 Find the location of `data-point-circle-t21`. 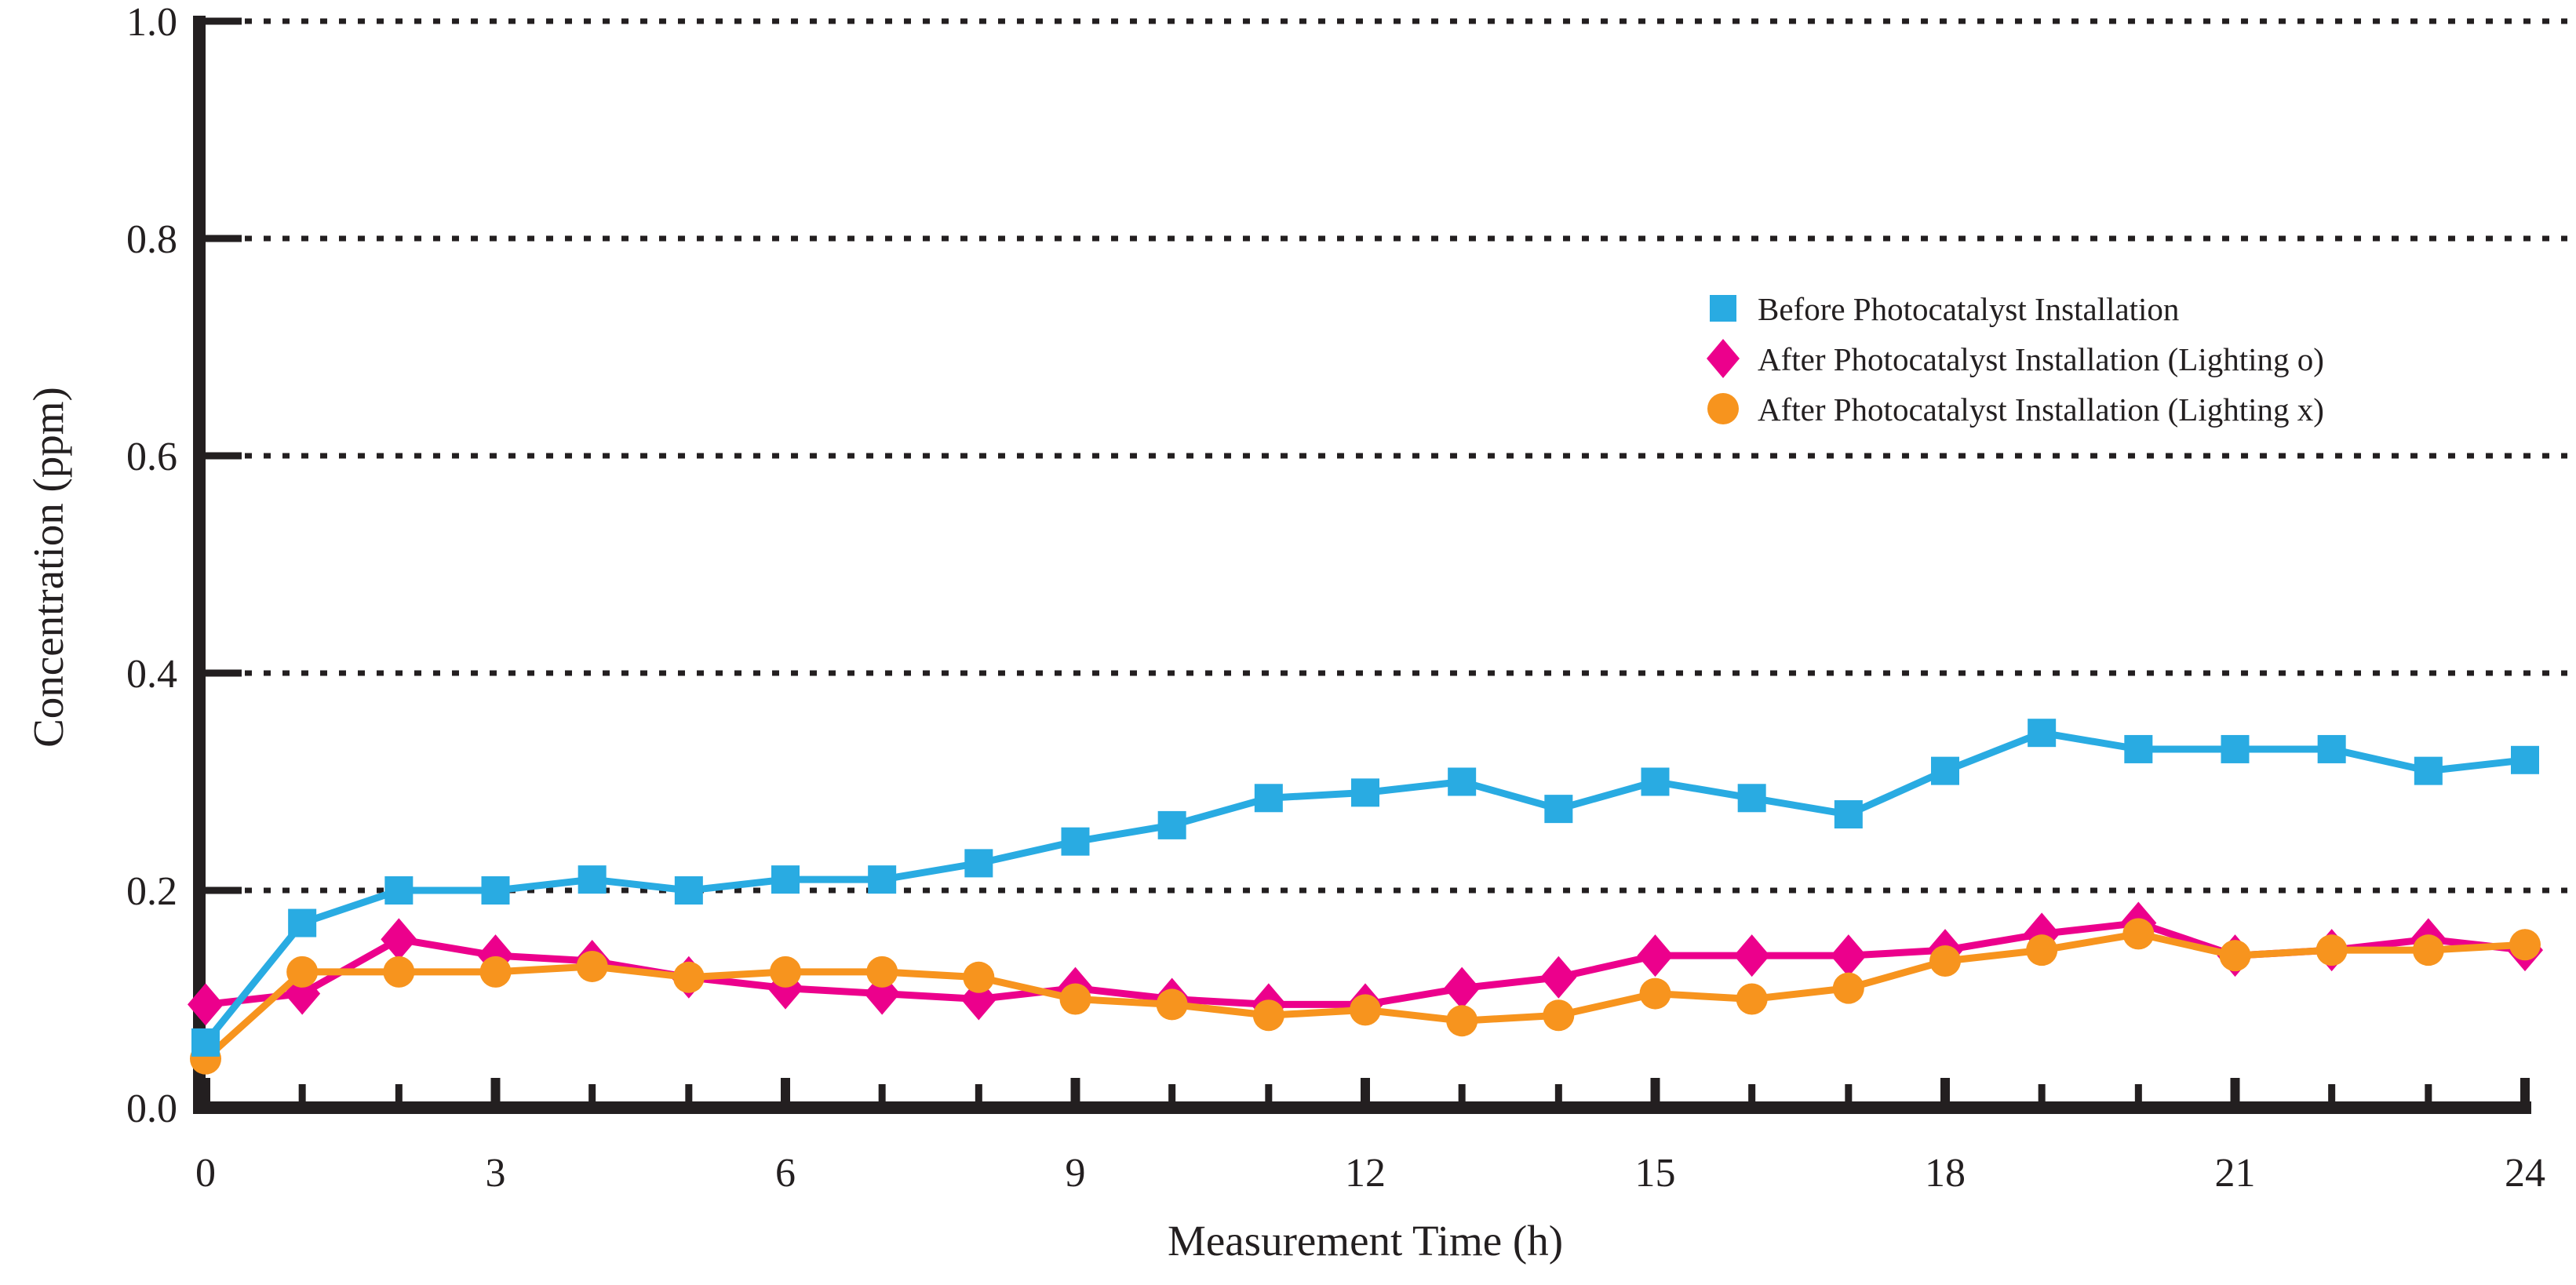

data-point-circle-t21 is located at coordinates (2235, 956).